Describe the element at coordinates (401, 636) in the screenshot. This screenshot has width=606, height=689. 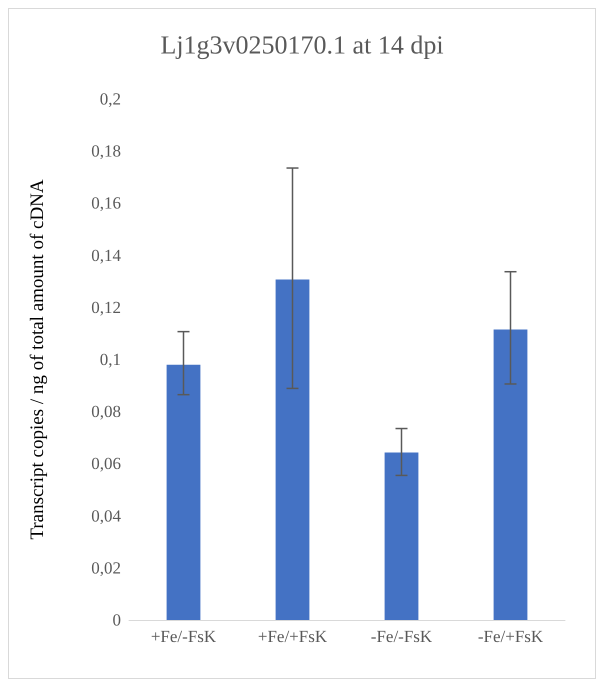
I see `x-tick-label: -Fe/-FsK` at that location.